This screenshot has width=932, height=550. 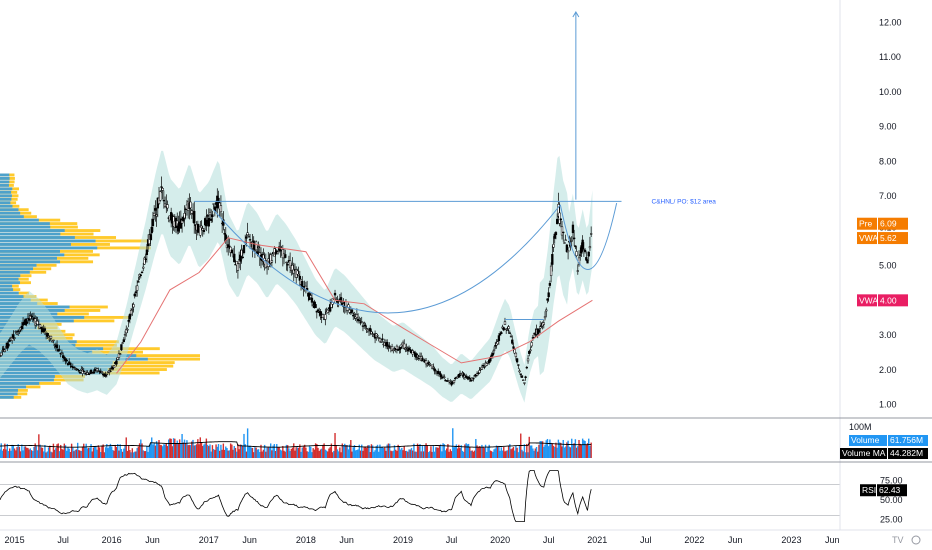 I want to click on time-axis-label: Jul, so click(x=646, y=540).